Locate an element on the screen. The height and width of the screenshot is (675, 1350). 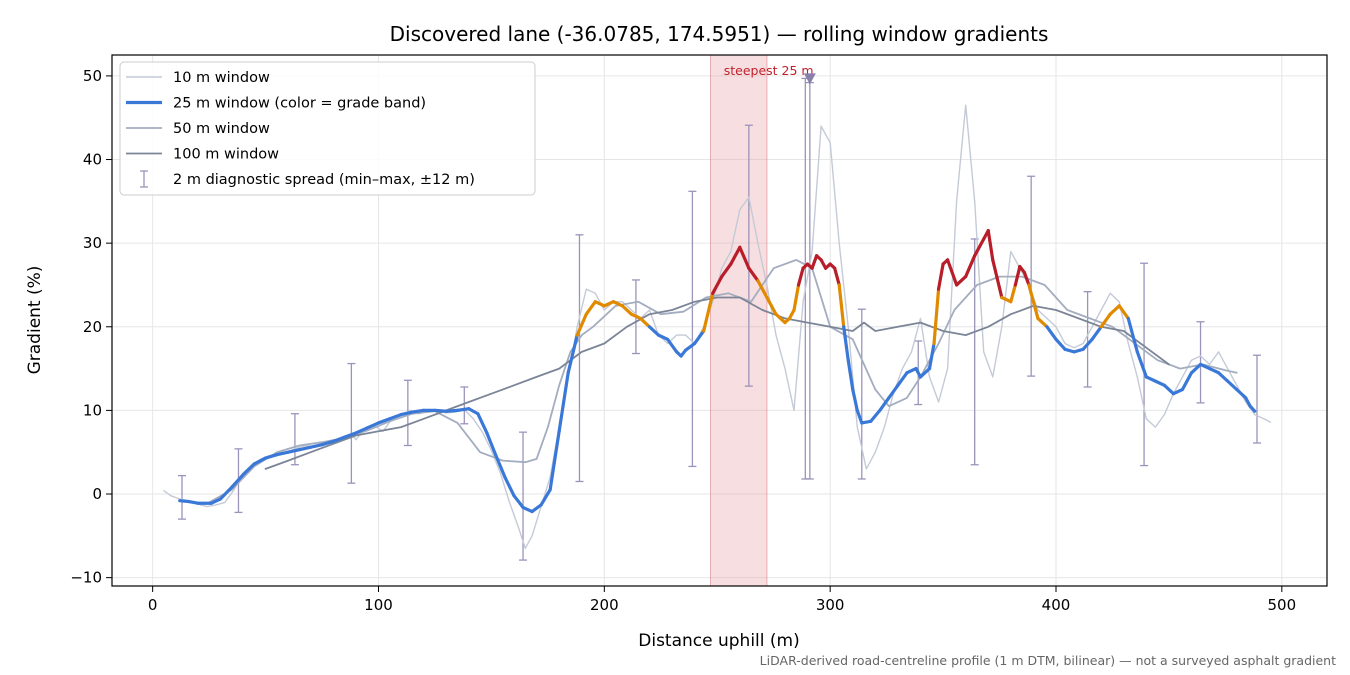
legend-label: 25 m window (color = grade band) is located at coordinates (299, 104).